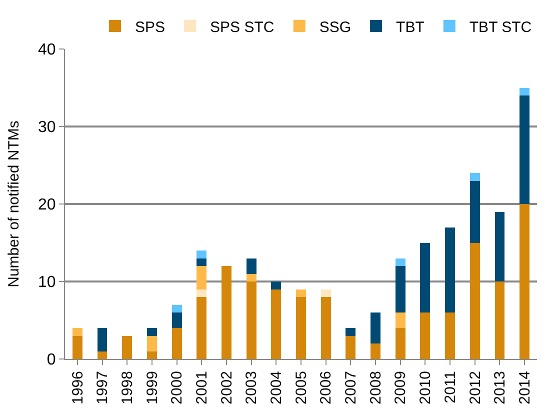 The width and height of the screenshot is (547, 414). I want to click on x-tick-label: 2002, so click(227, 387).